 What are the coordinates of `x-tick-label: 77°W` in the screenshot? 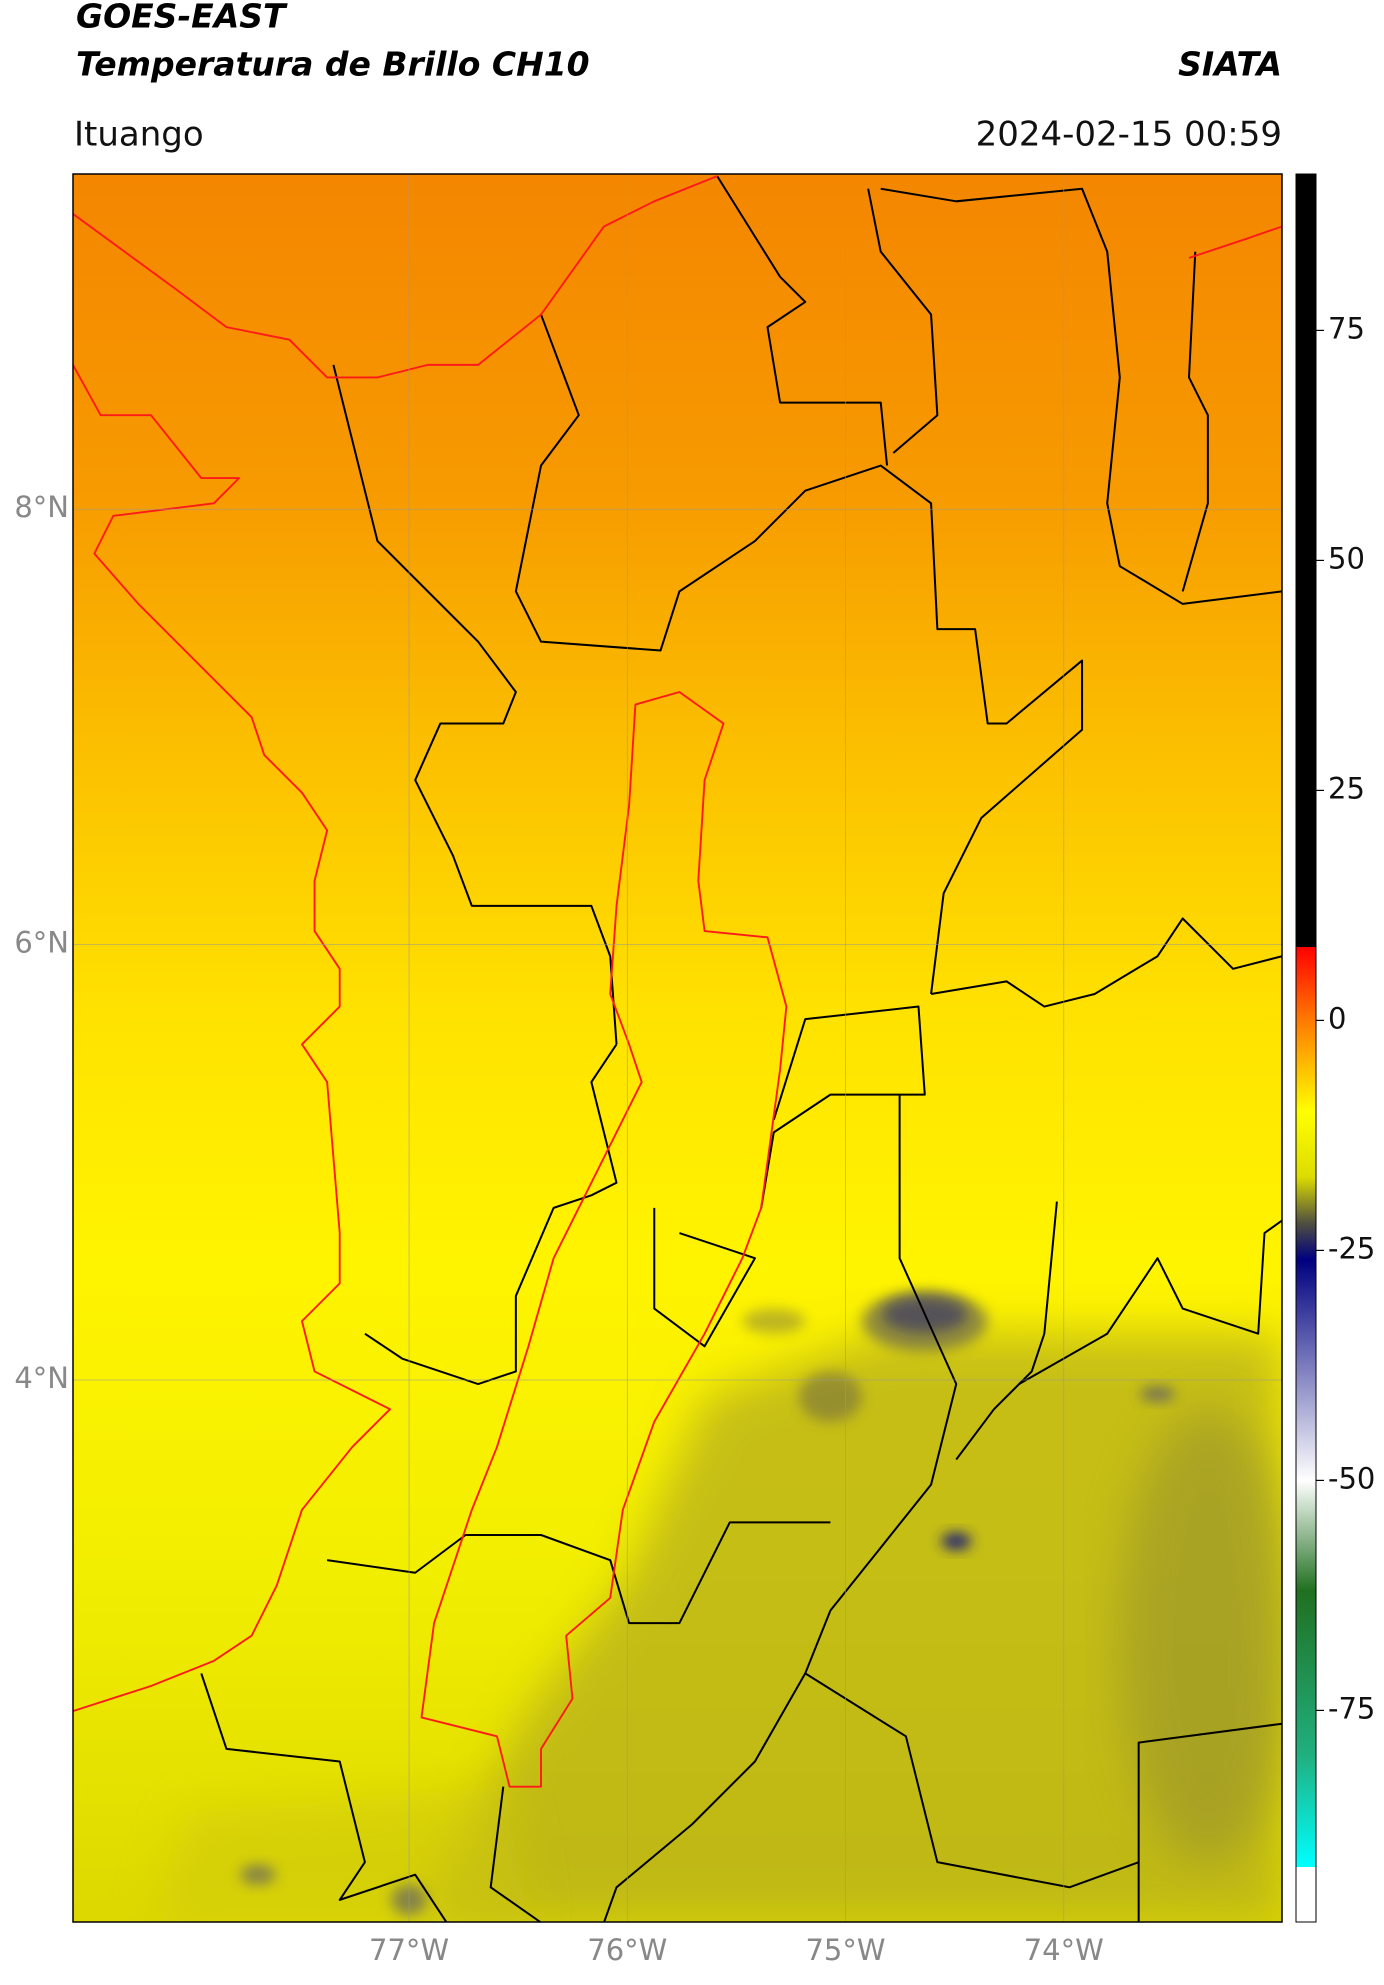 It's located at (409, 1950).